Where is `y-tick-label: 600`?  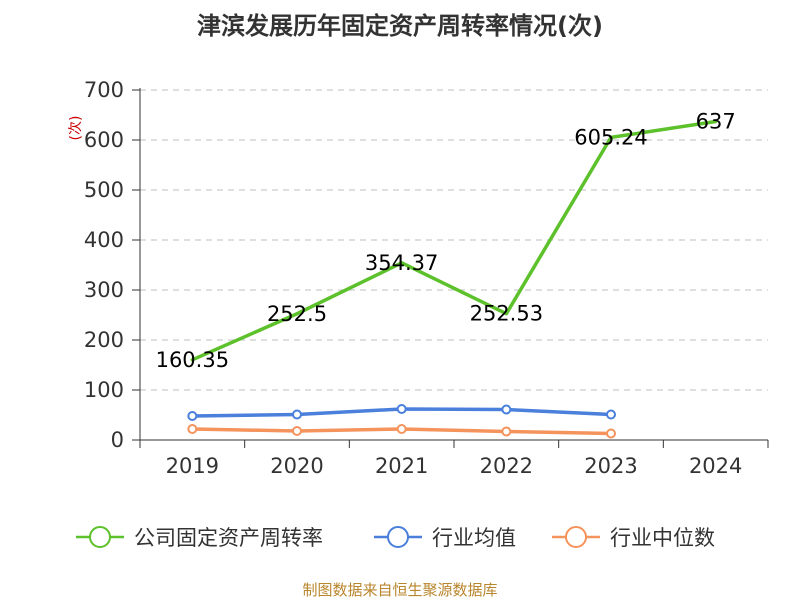
y-tick-label: 600 is located at coordinates (104, 140).